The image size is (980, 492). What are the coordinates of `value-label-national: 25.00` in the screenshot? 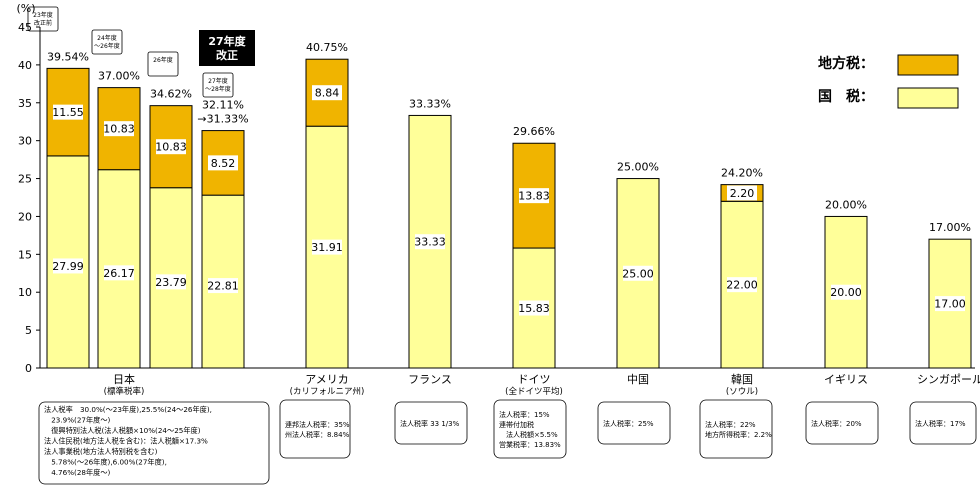 It's located at (638, 273).